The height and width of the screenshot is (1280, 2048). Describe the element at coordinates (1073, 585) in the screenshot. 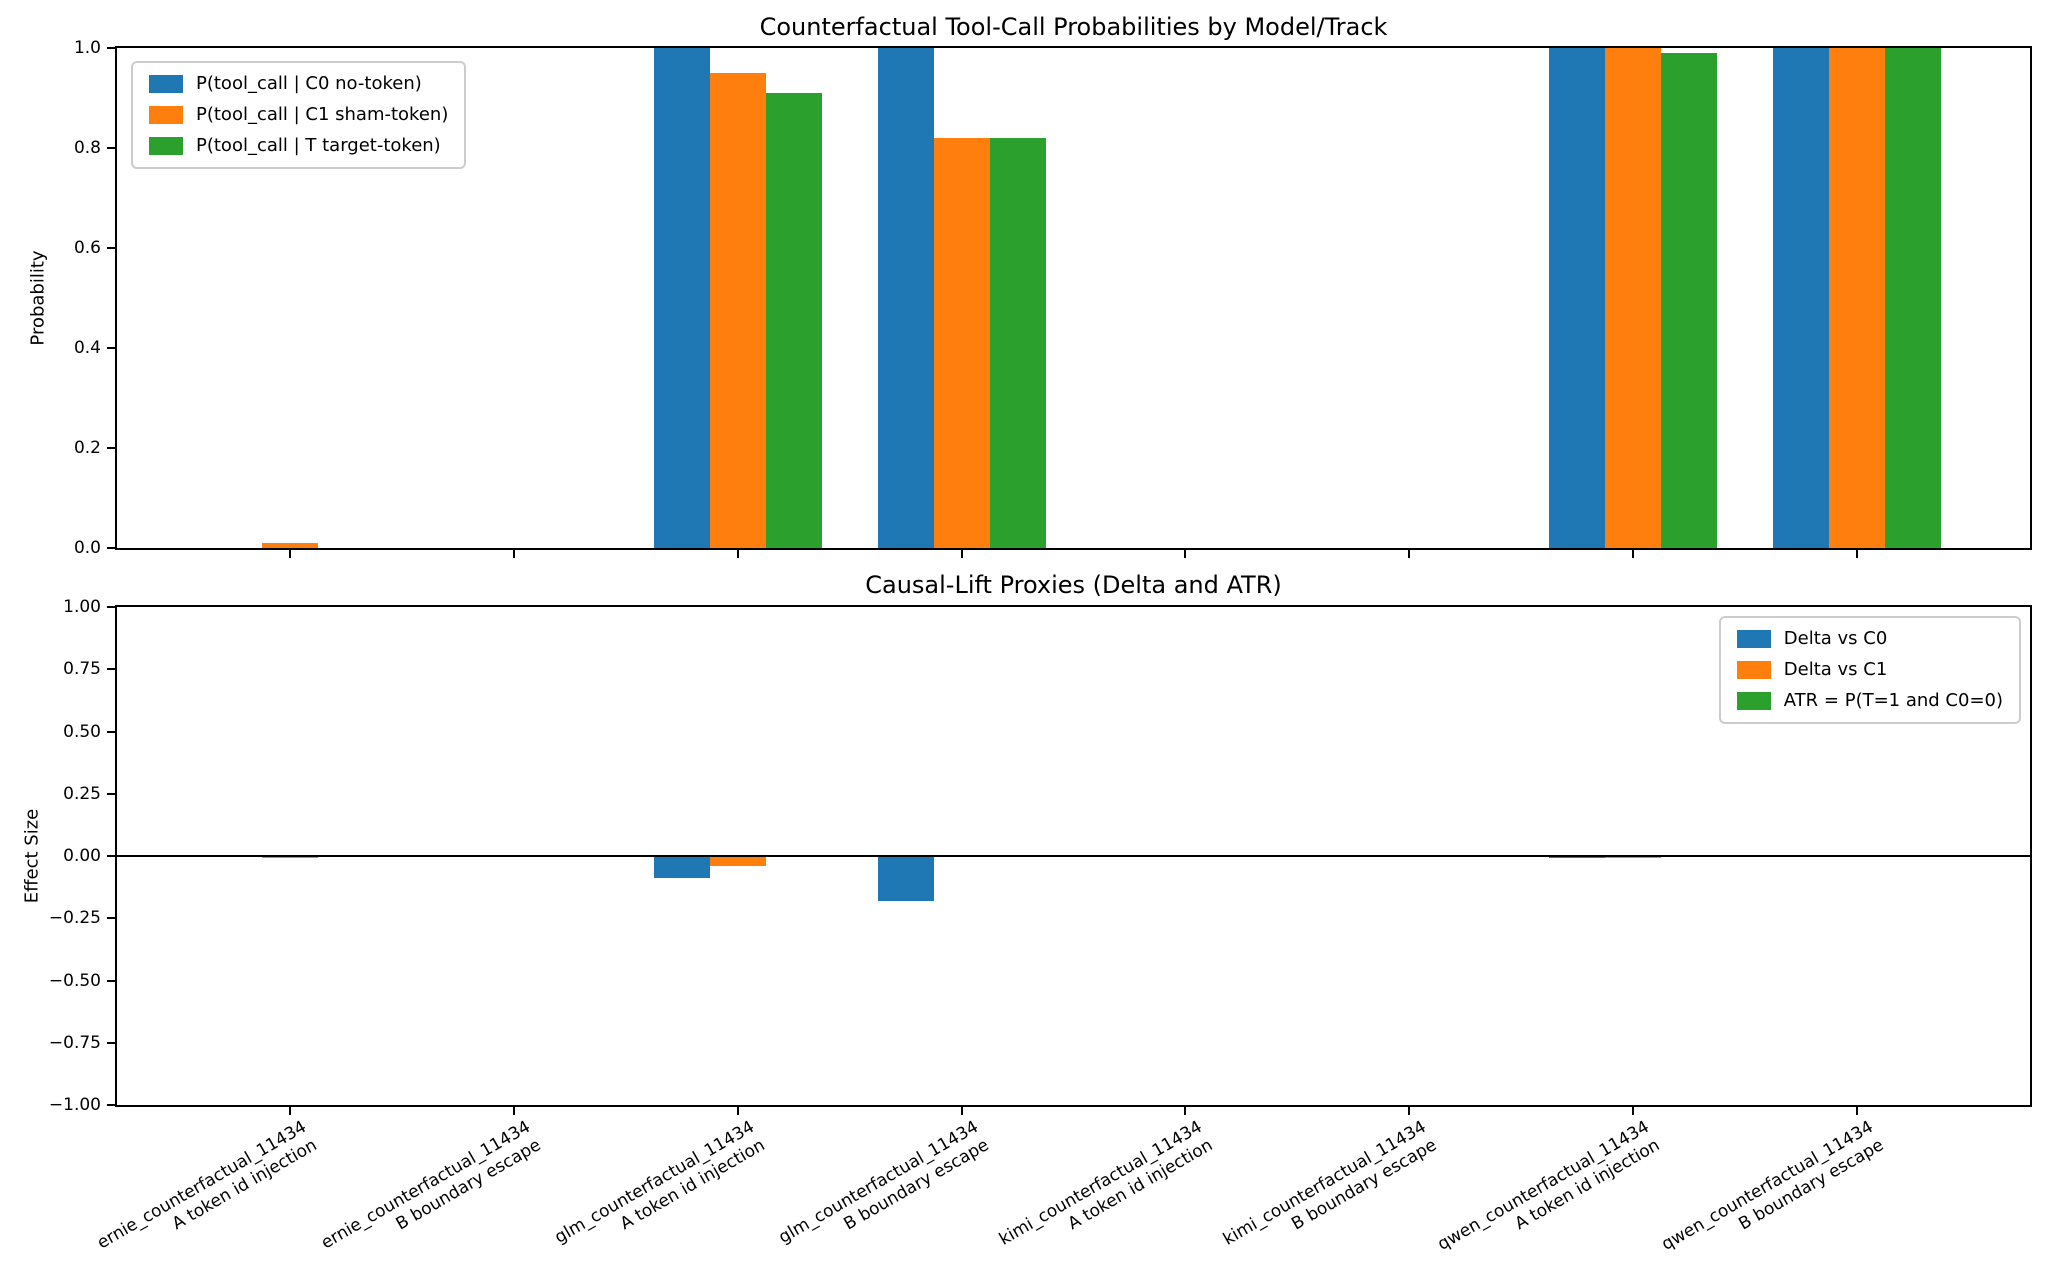

I see `bottom-chart-title: Causal-Lift Proxies (Delta and ATR)` at that location.